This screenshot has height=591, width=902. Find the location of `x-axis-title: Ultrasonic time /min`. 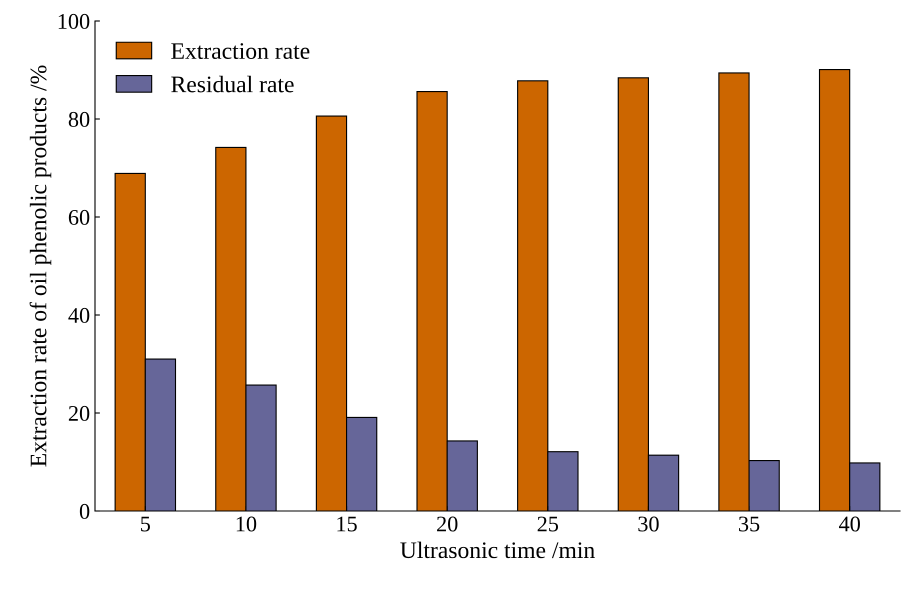

x-axis-title: Ultrasonic time /min is located at coordinates (497, 550).